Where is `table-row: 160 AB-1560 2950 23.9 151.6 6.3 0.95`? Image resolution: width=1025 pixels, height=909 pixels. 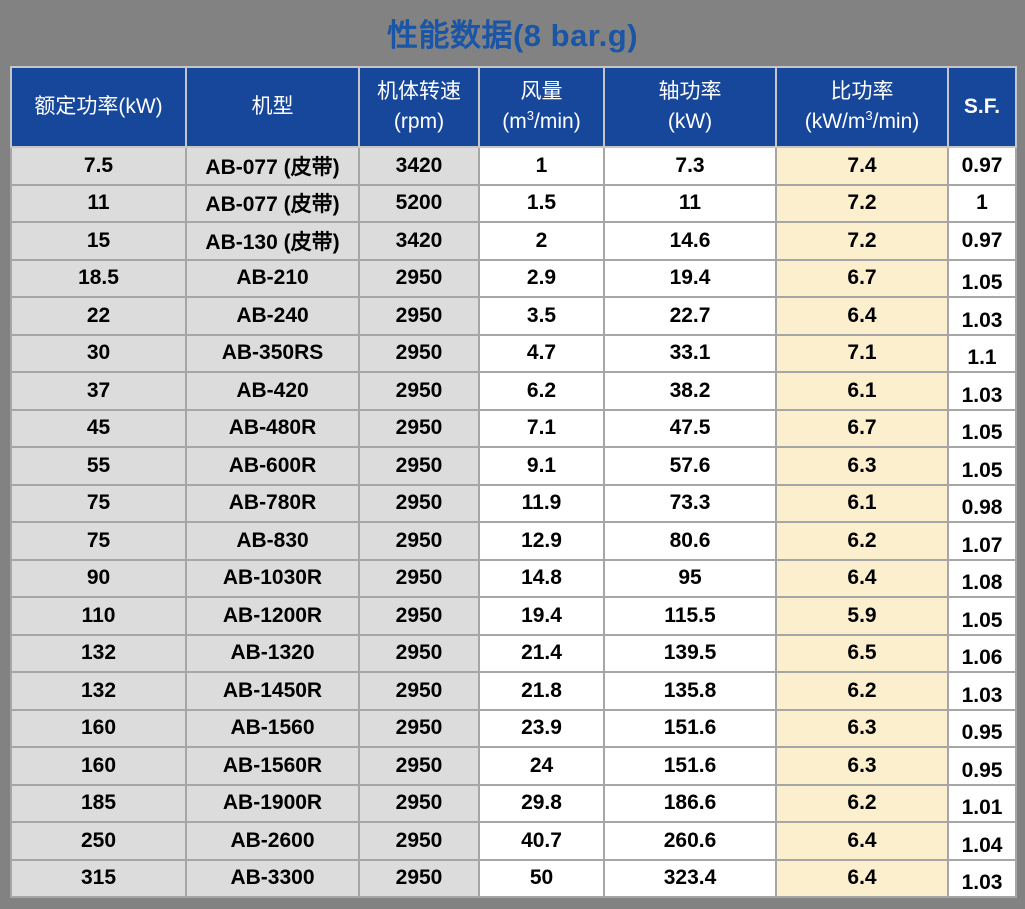 table-row: 160 AB-1560 2950 23.9 151.6 6.3 0.95 is located at coordinates (513, 728).